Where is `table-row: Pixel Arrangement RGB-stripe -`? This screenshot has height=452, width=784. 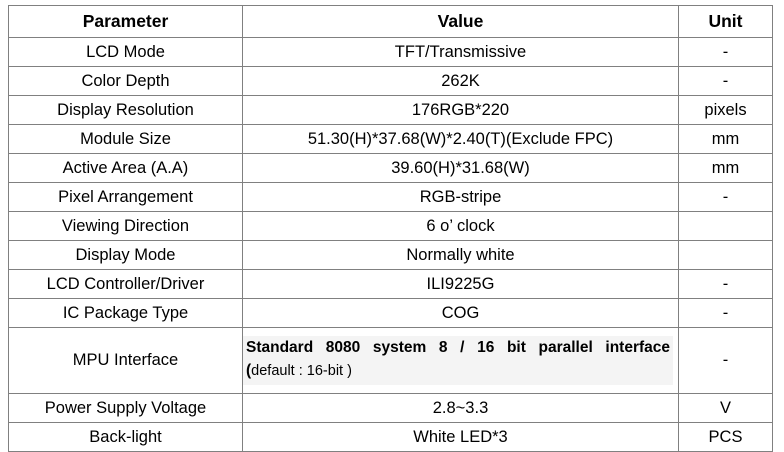 table-row: Pixel Arrangement RGB-stripe - is located at coordinates (390, 197).